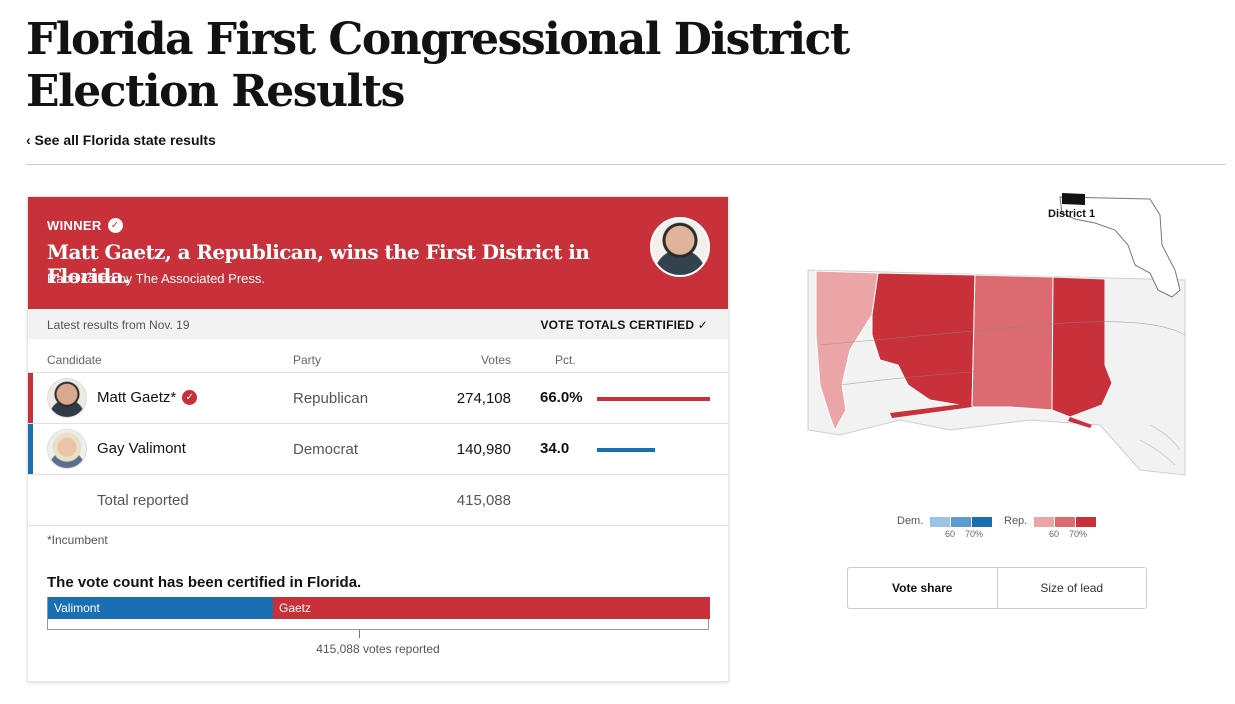 This screenshot has width=1235, height=704. I want to click on district-map, so click(990, 335).